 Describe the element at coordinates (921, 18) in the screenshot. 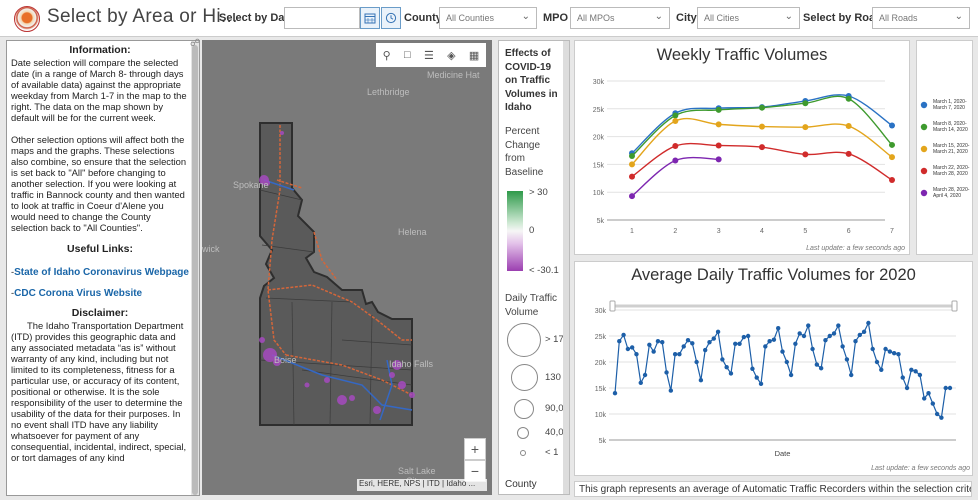

I see `road-select: All Roads ⌄` at that location.